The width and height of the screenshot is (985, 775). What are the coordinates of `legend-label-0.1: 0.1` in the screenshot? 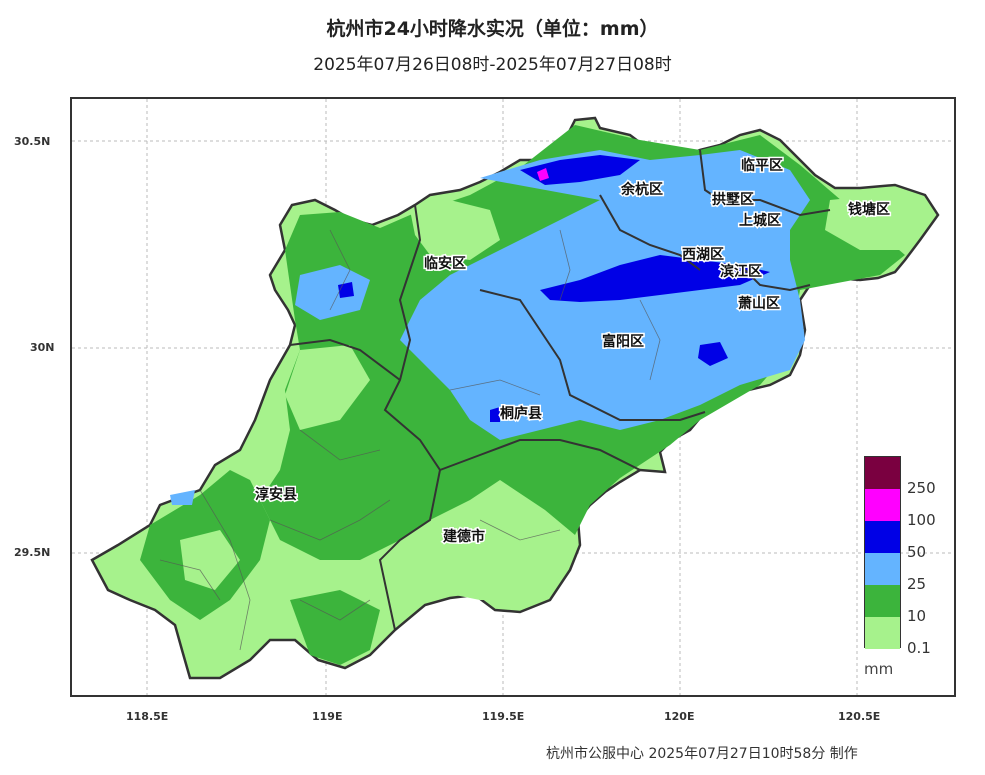 It's located at (919, 648).